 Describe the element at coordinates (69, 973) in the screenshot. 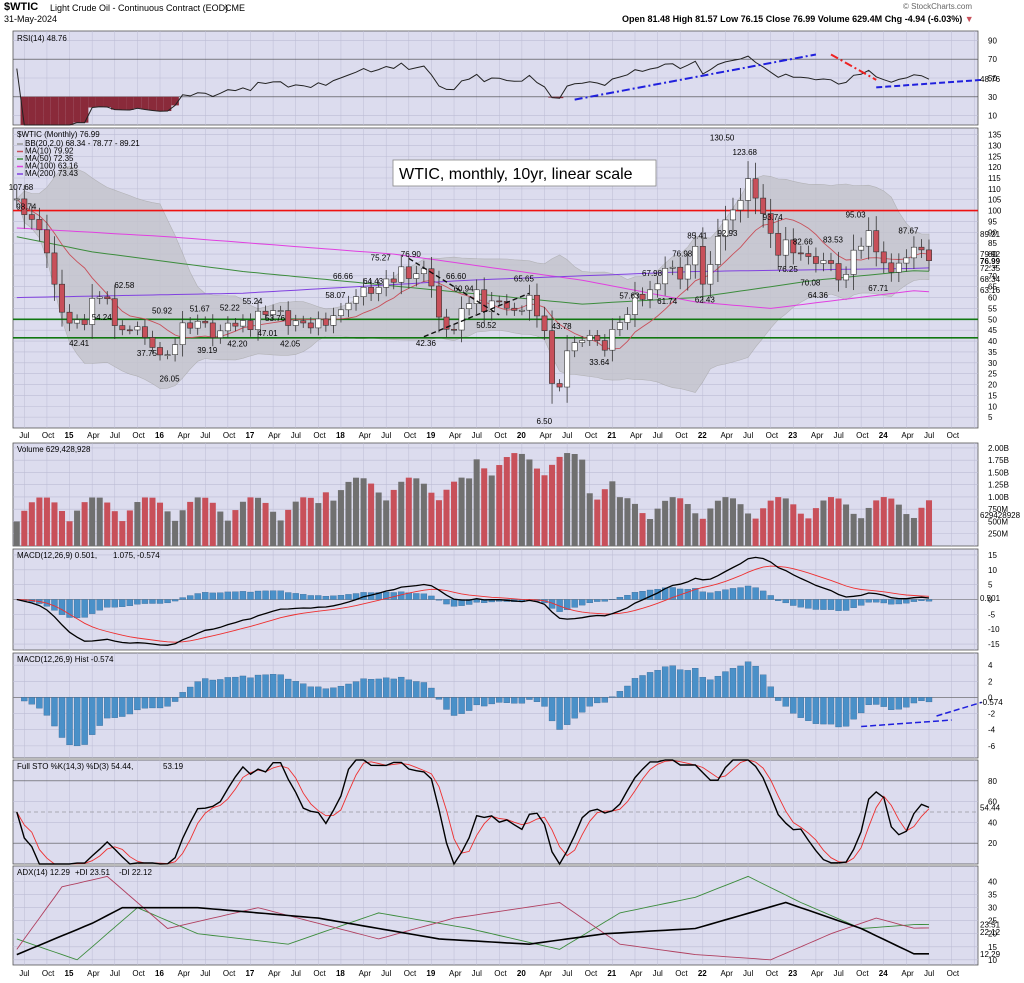

I see `x-axis-label: 15` at that location.